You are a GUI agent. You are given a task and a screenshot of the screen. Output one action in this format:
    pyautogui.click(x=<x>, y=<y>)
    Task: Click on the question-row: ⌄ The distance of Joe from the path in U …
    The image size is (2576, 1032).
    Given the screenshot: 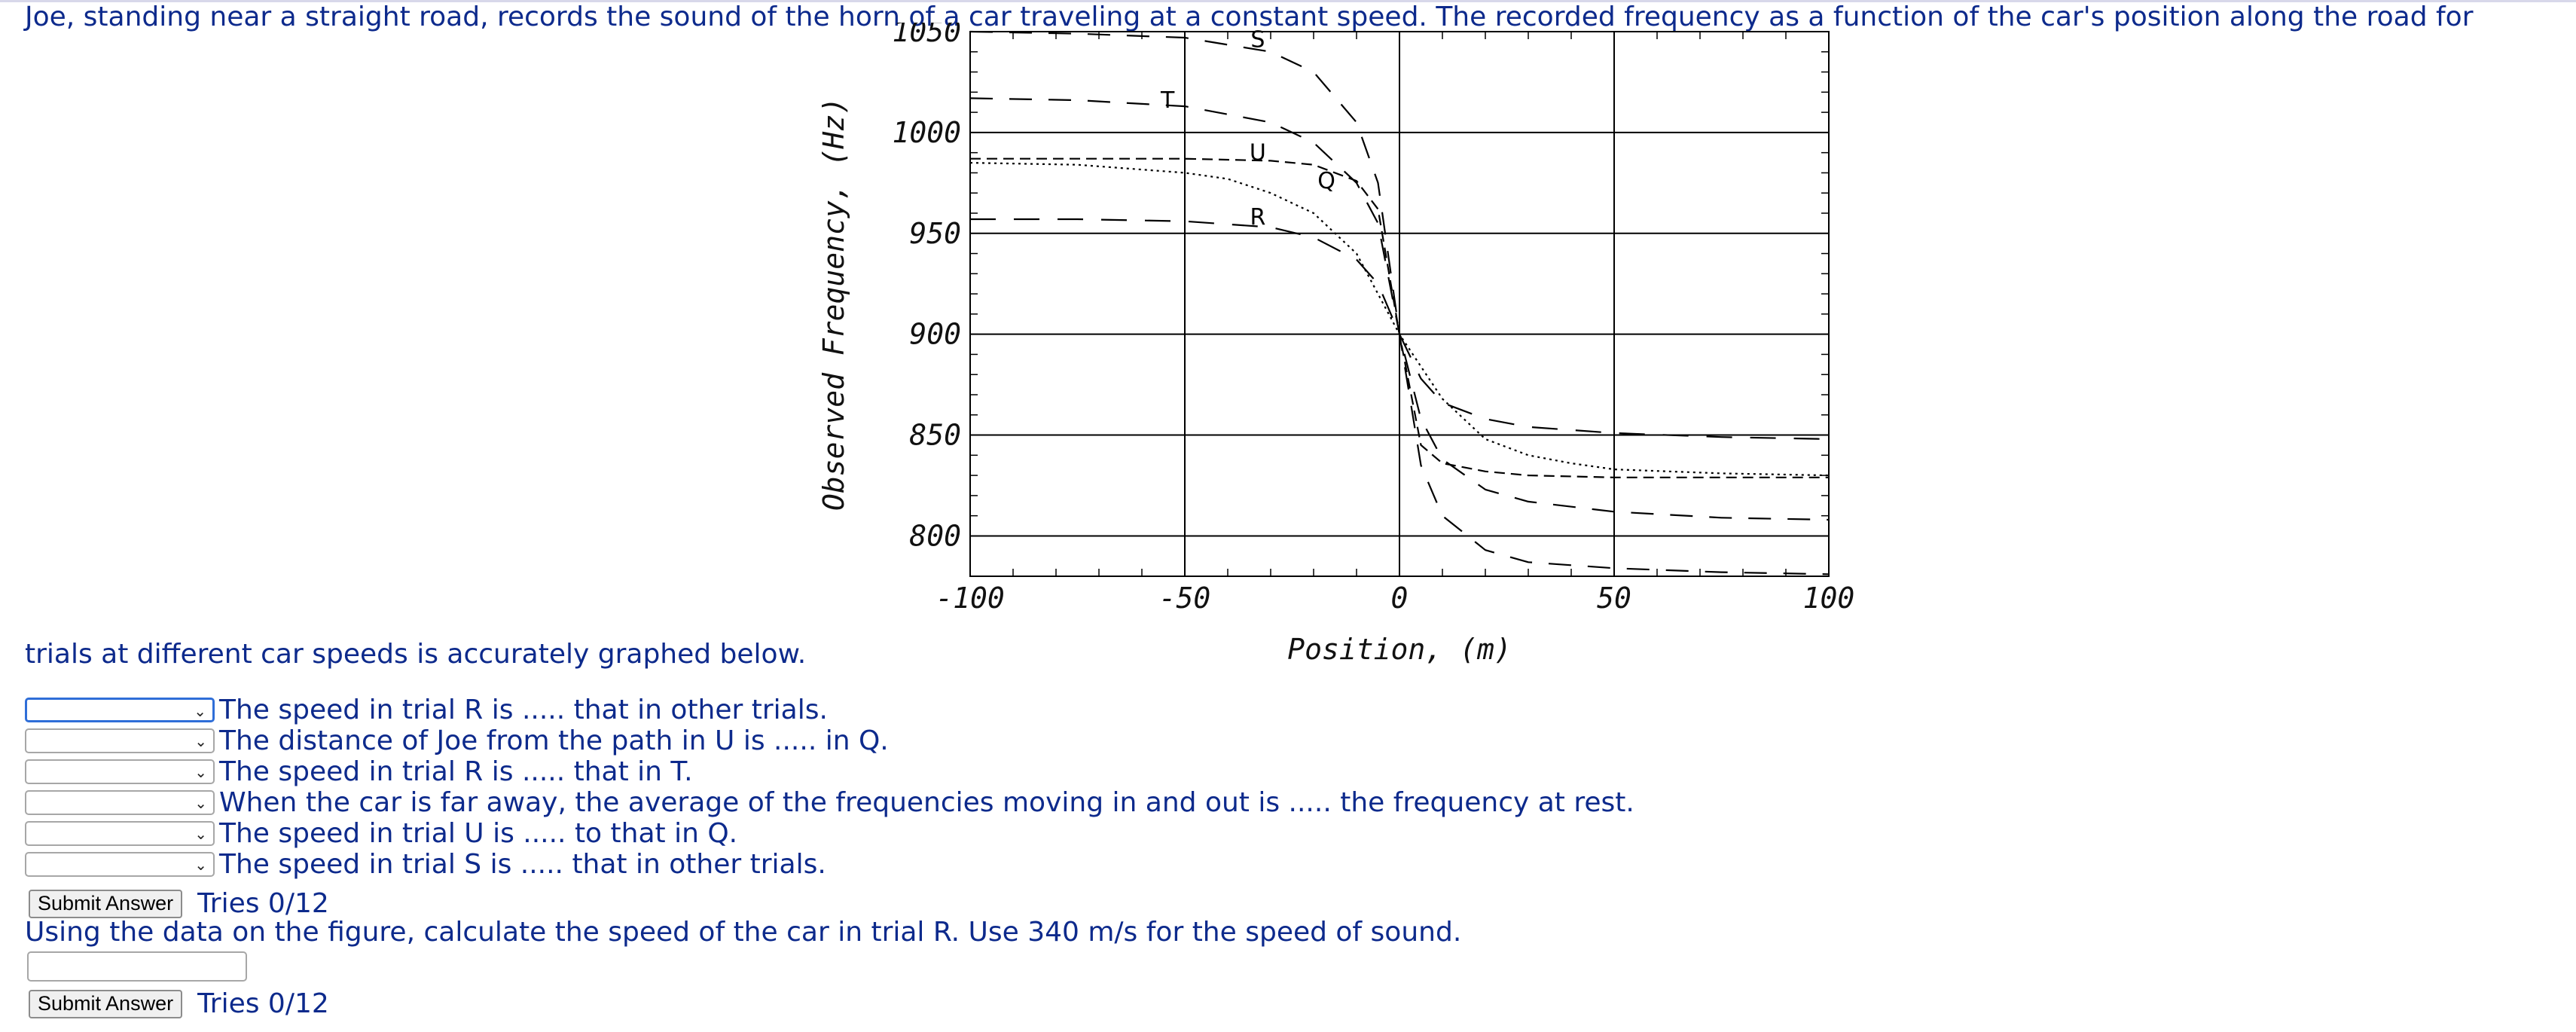 What is the action you would take?
    pyautogui.click(x=457, y=740)
    